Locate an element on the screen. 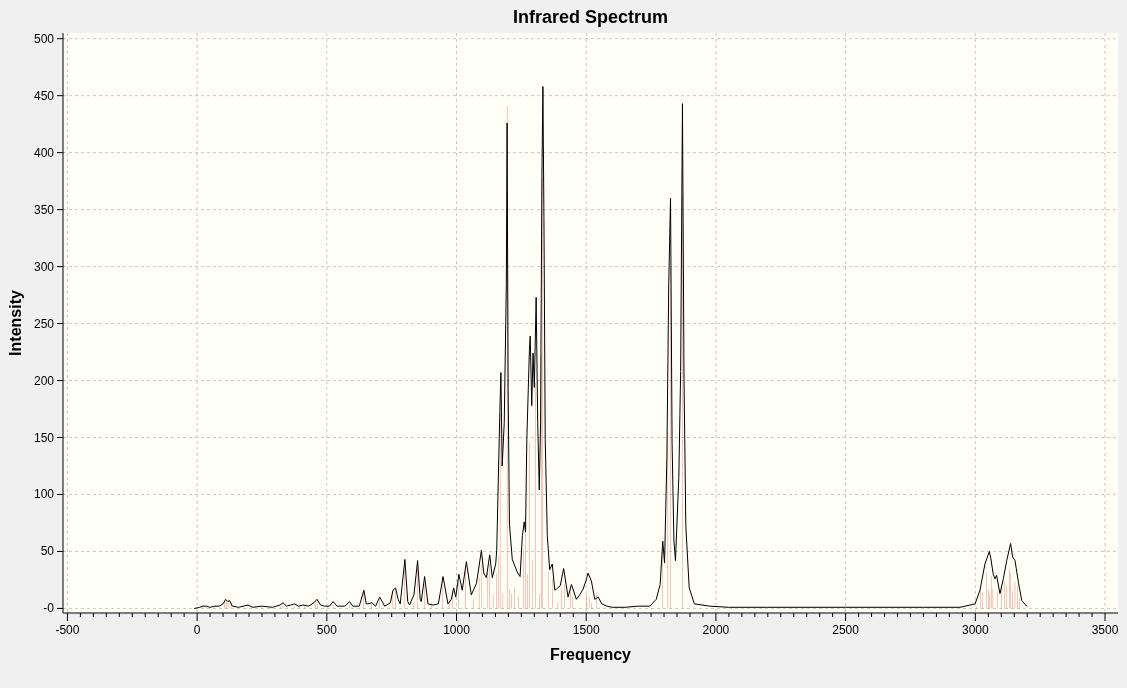 The width and height of the screenshot is (1127, 688). y-tick-label: 250 is located at coordinates (44, 323).